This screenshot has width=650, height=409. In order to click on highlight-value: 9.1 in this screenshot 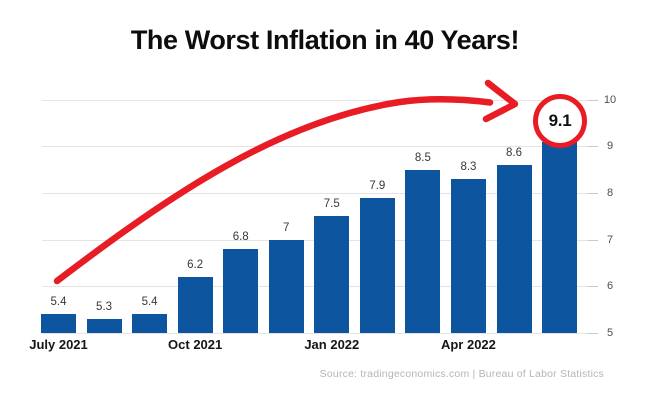, I will do `click(560, 120)`.